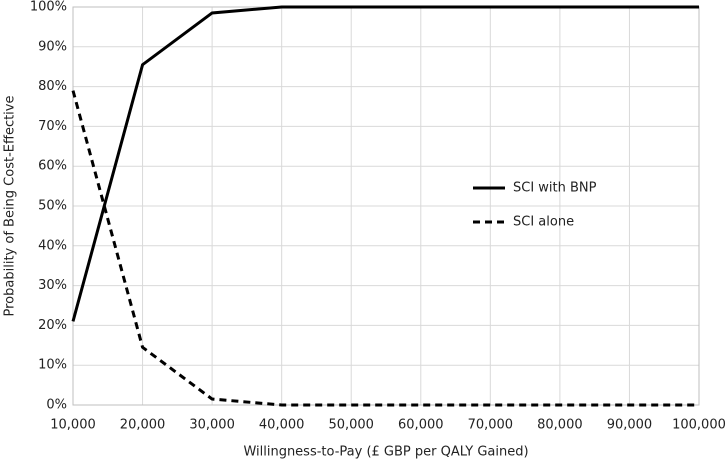  What do you see at coordinates (73, 425) in the screenshot?
I see `x-tick-label: 10,000` at bounding box center [73, 425].